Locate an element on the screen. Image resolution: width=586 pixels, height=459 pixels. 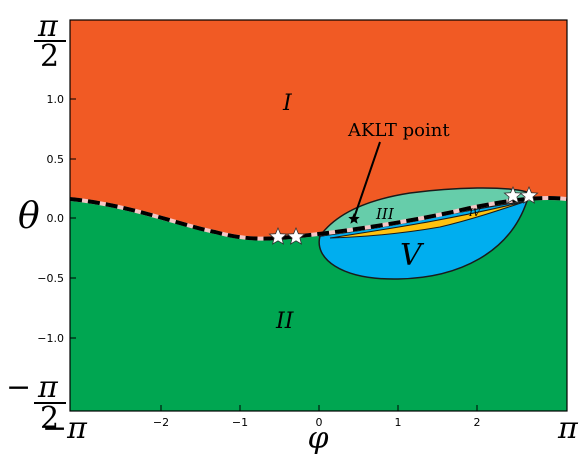
region-III-label: III is located at coordinates (385, 214).